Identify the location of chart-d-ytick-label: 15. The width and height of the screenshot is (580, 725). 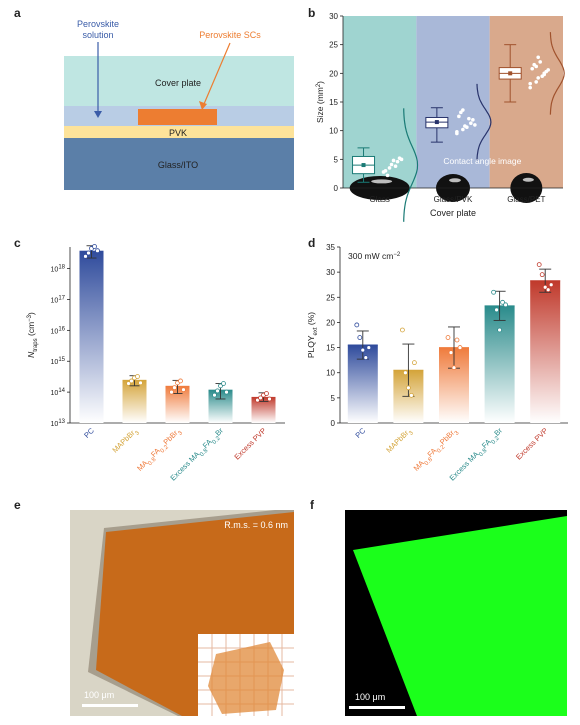
(330, 348).